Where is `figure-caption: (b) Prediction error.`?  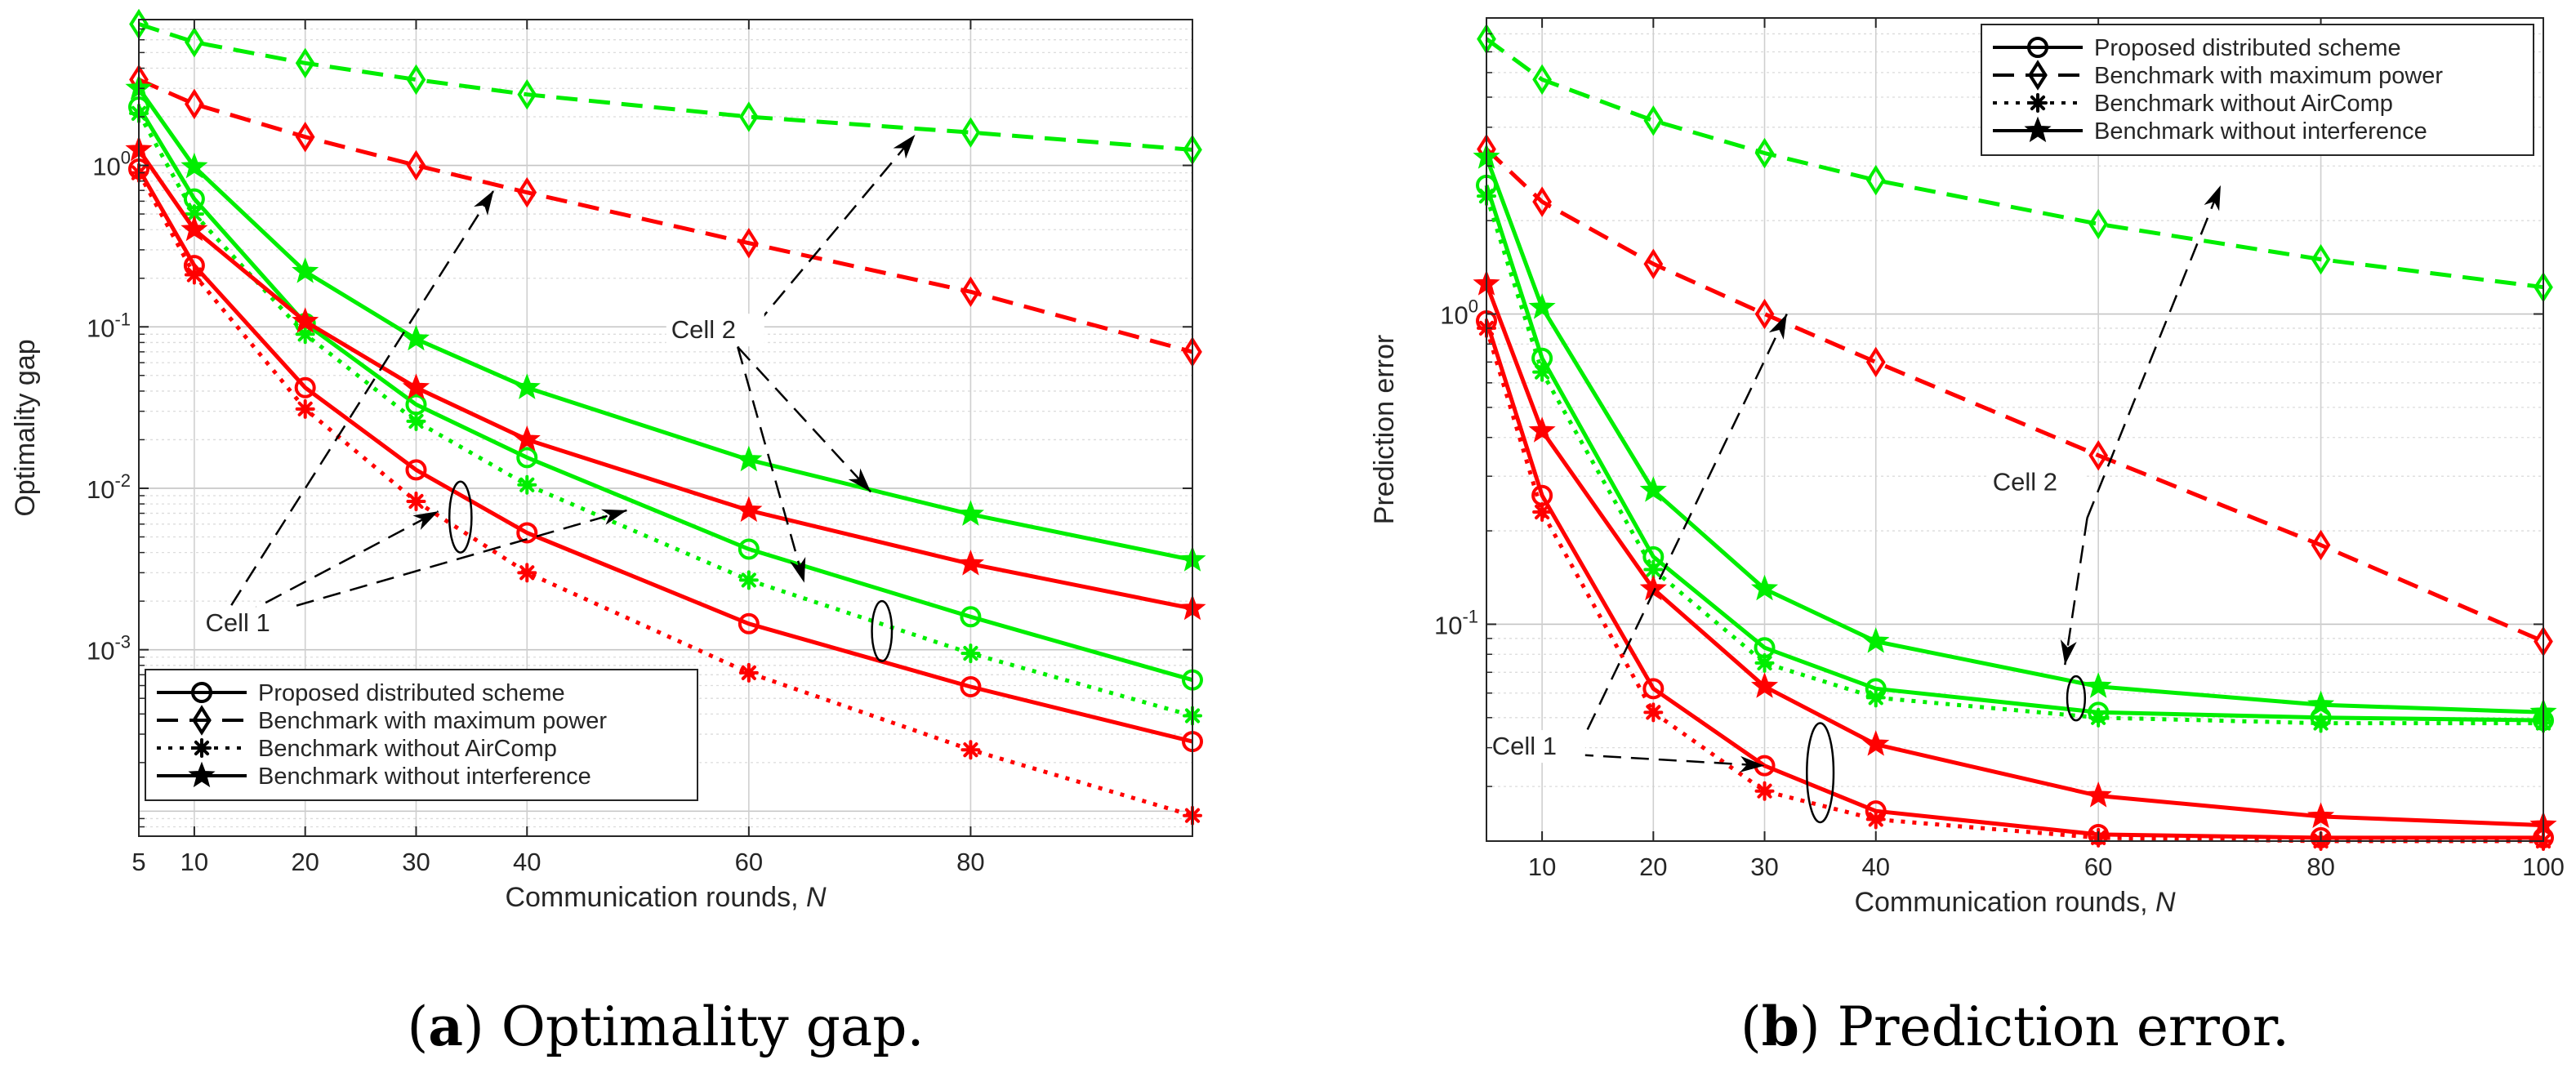 figure-caption: (b) Prediction error. is located at coordinates (2014, 1027).